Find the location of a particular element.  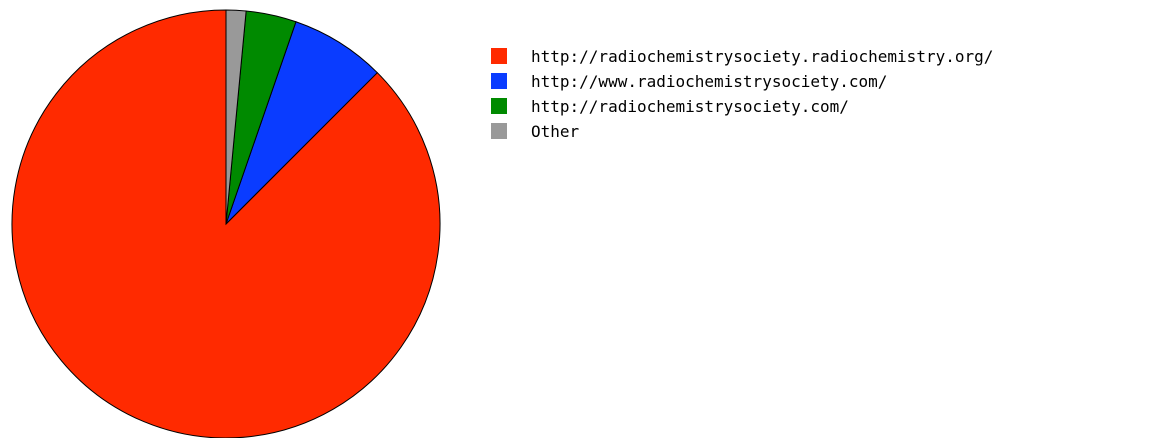

legend-label-1: http://www.radiochemistrysociety.com/ is located at coordinates (709, 81).